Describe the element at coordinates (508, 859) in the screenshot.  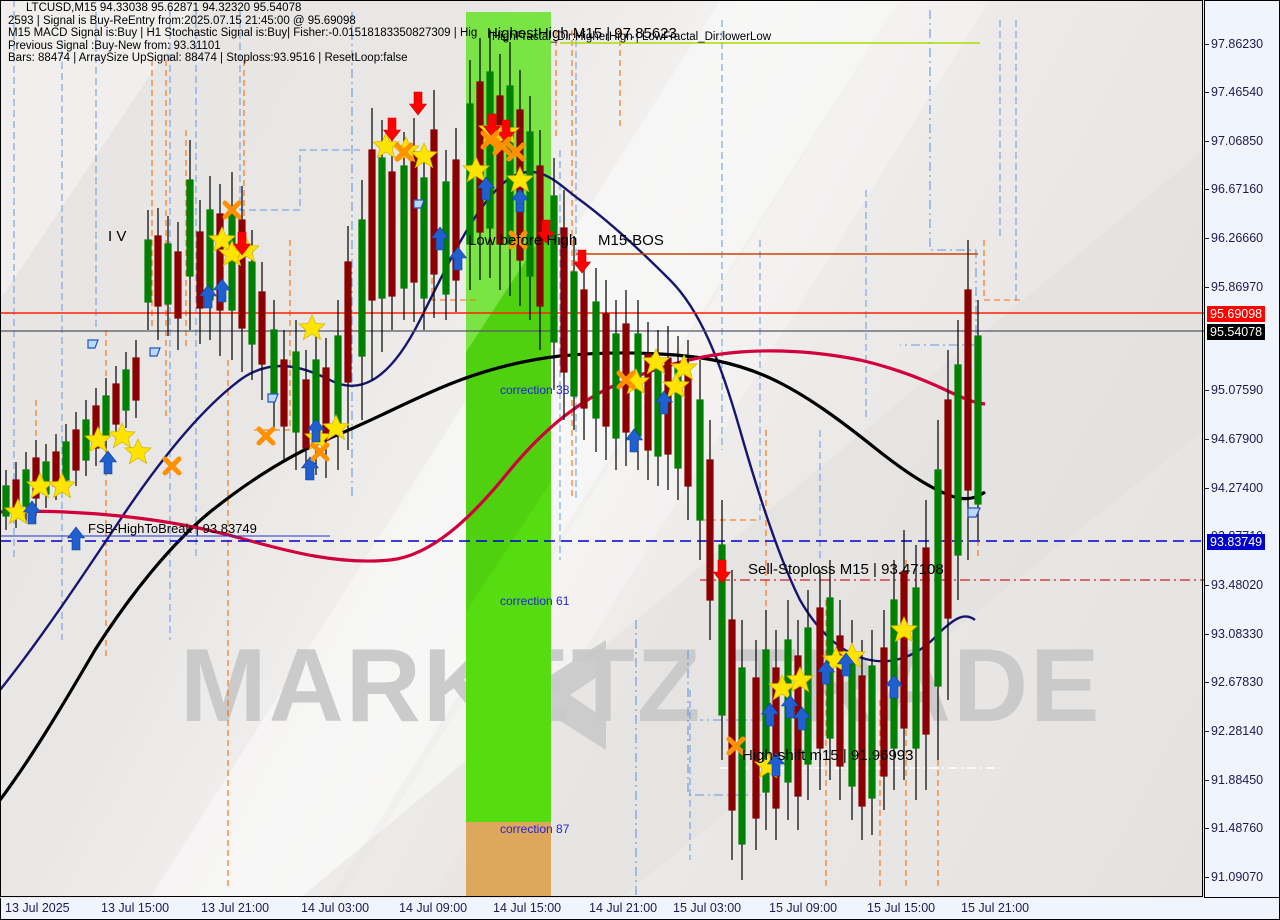
I see `orange-correction-zone` at that location.